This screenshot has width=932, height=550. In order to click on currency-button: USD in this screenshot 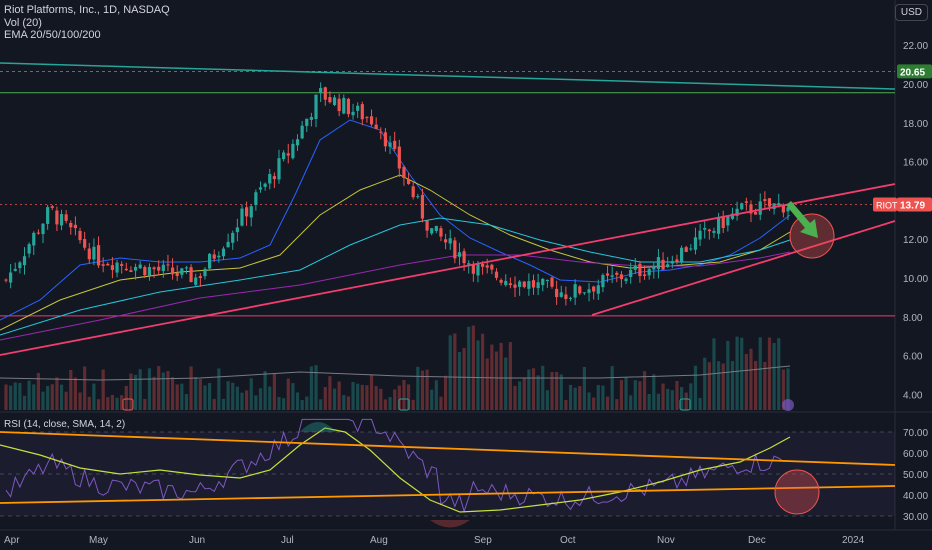, I will do `click(911, 12)`.